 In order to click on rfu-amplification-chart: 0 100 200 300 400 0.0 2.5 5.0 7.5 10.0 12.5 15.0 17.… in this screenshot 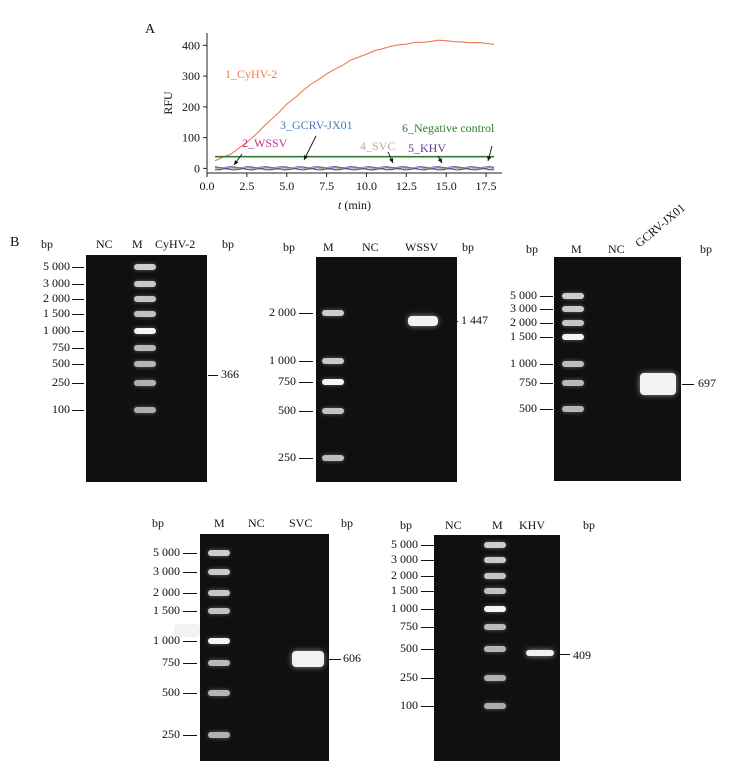, I will do `click(331, 122)`.